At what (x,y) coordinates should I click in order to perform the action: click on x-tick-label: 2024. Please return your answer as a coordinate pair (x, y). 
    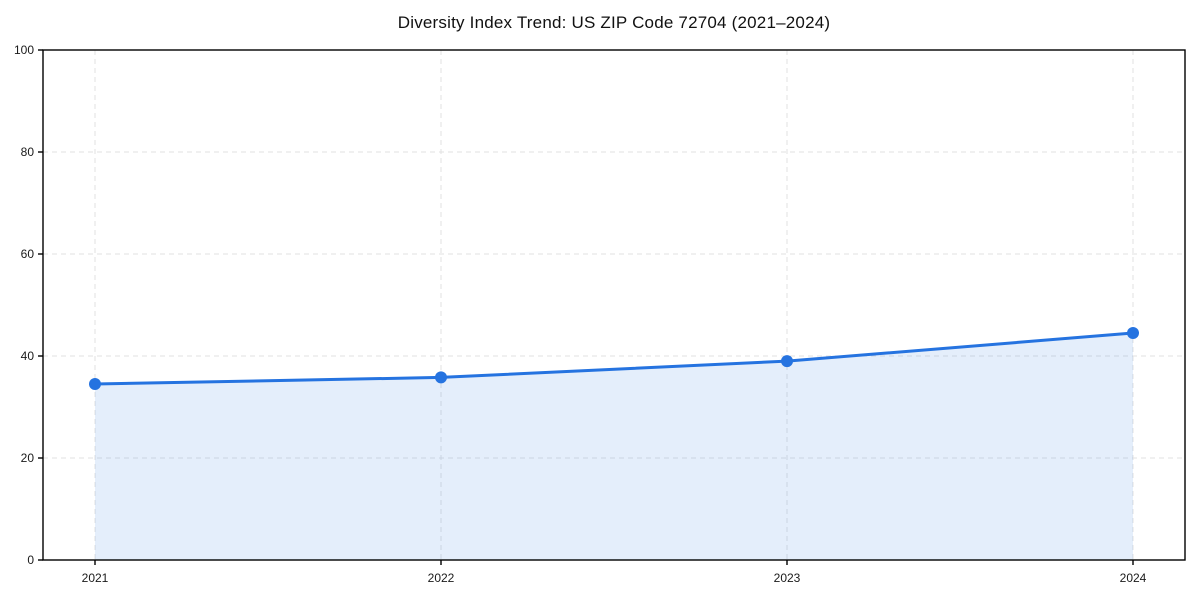
    Looking at the image, I should click on (1133, 578).